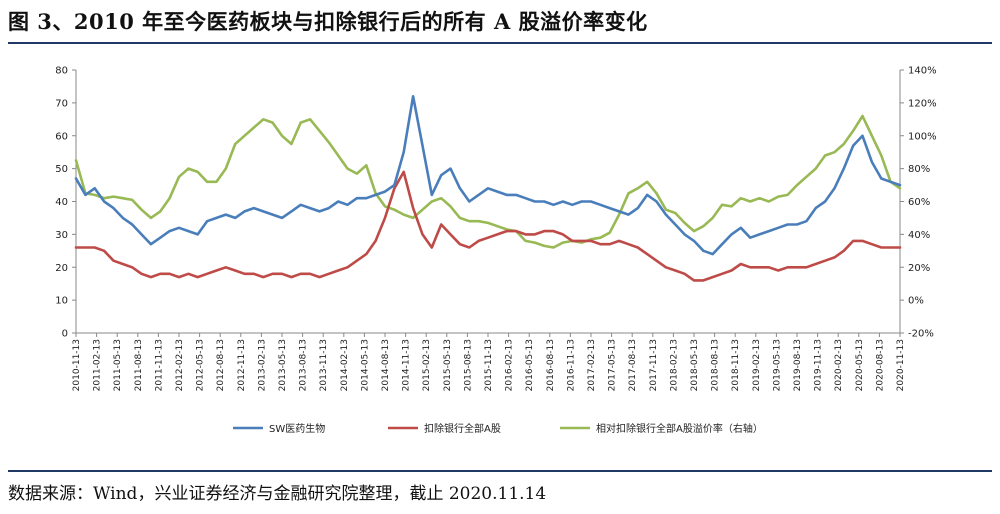 This screenshot has width=1000, height=514. Describe the element at coordinates (716, 365) in the screenshot. I see `x-tick-label: 2018-08-13` at that location.